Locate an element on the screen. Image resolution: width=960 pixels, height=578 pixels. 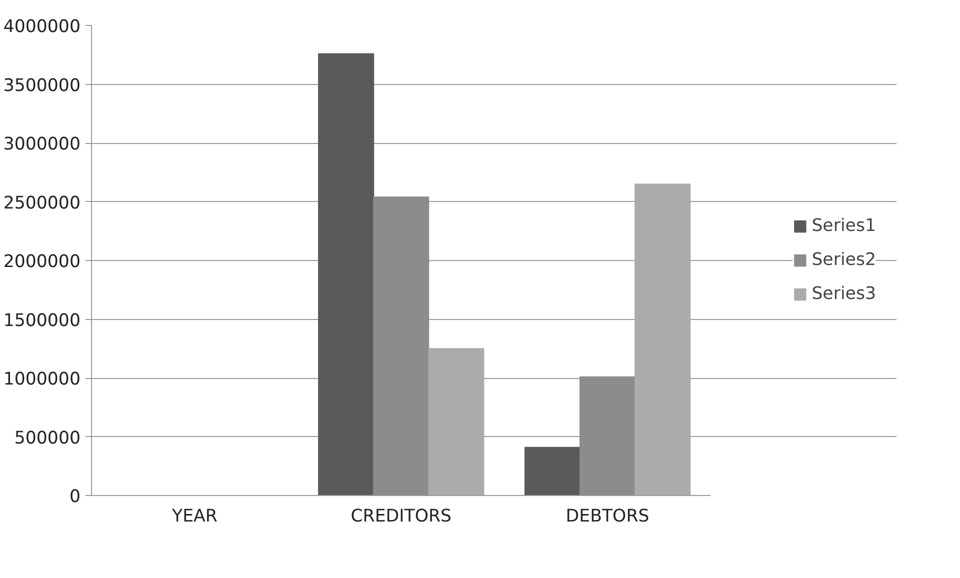
x-tick-label: CREDITORS is located at coordinates (401, 516).